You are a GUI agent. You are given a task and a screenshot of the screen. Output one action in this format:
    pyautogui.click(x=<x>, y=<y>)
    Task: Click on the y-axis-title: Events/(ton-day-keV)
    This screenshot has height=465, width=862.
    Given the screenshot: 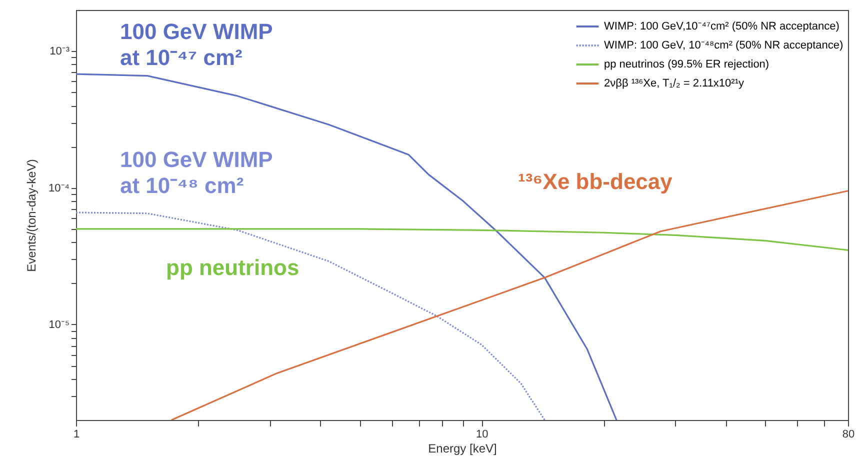 What is the action you would take?
    pyautogui.click(x=31, y=215)
    